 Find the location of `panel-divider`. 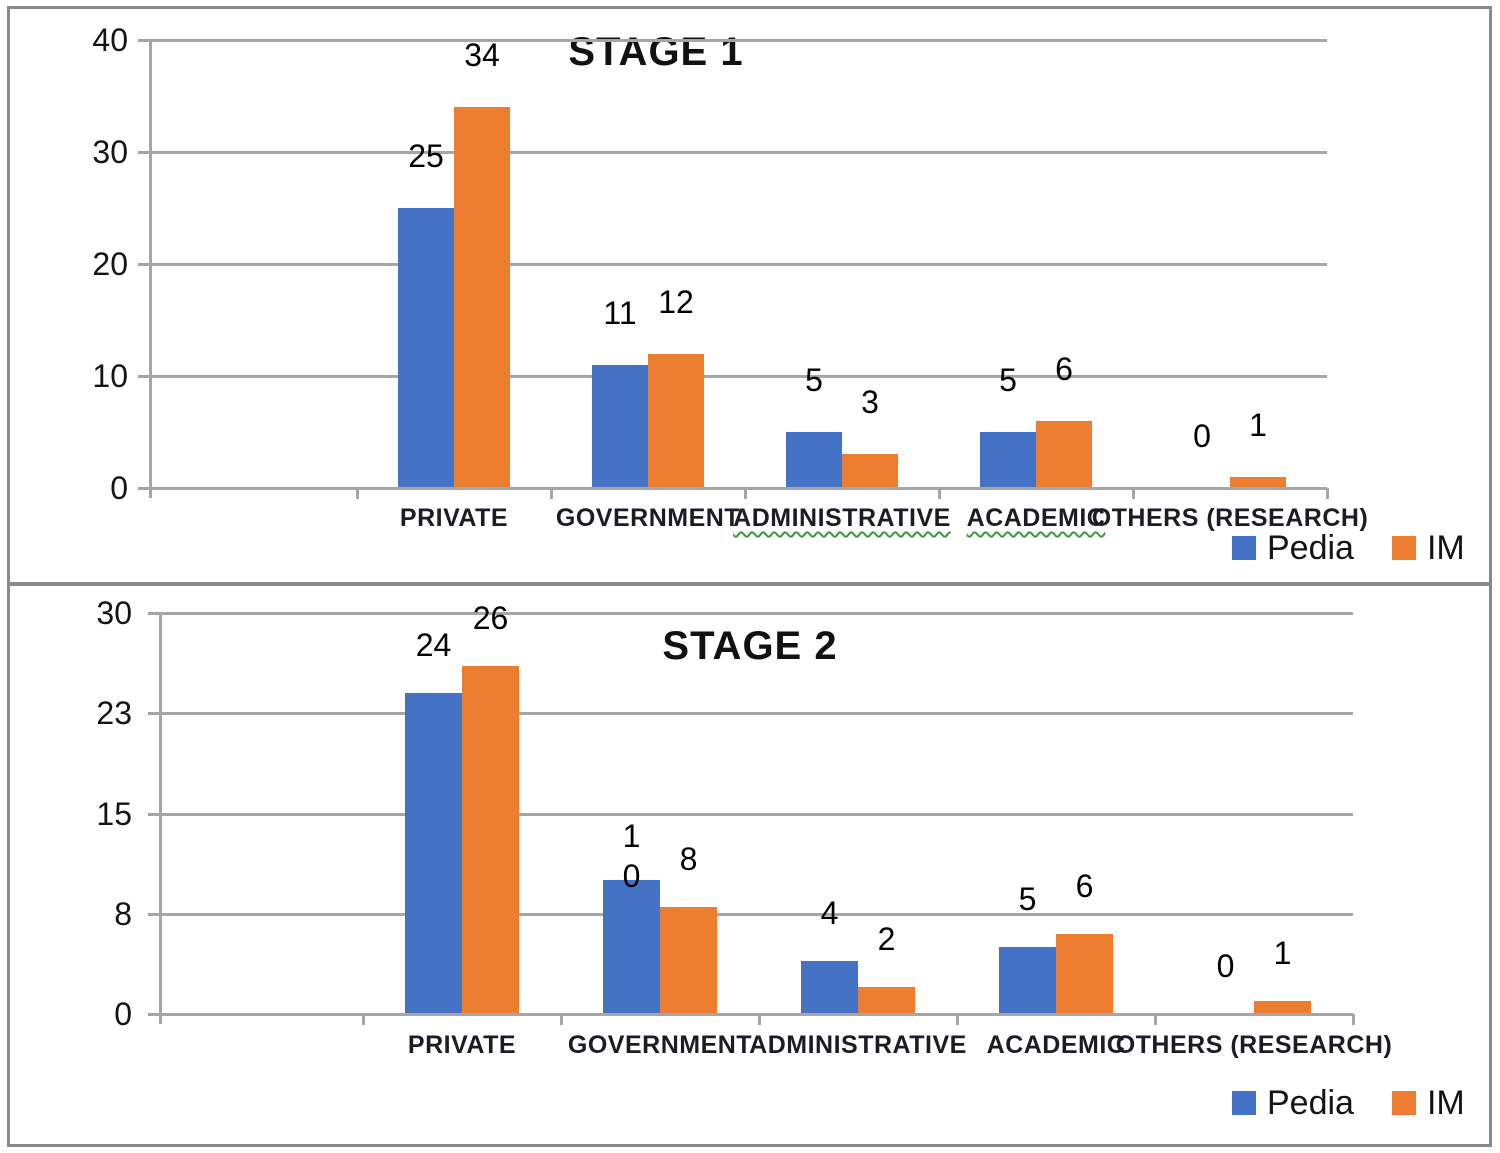

panel-divider is located at coordinates (749, 584).